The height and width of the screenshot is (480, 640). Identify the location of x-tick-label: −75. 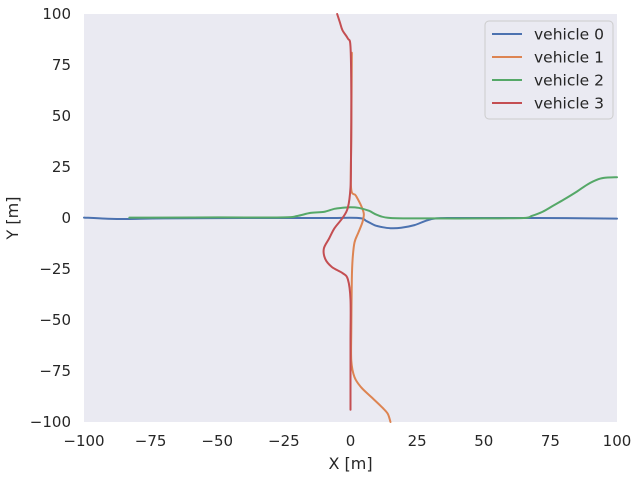
(151, 441).